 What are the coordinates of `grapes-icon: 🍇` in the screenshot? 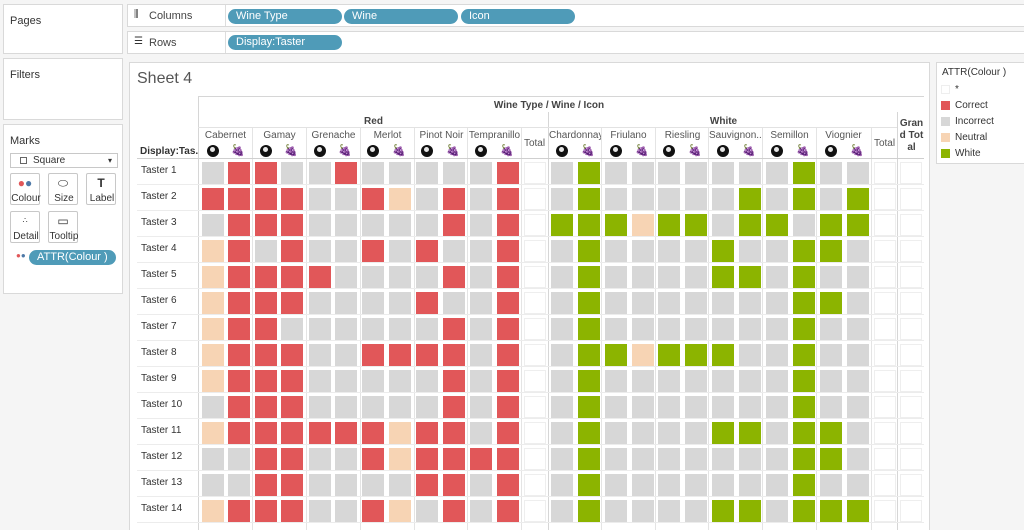 It's located at (399, 151).